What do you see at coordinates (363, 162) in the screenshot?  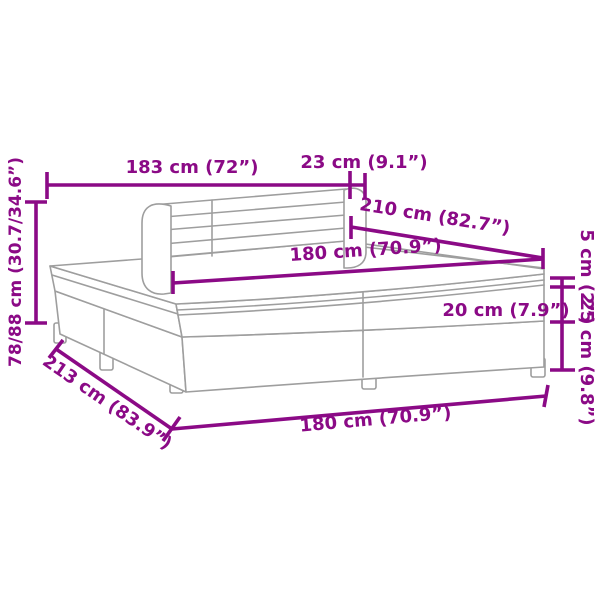 I see `dim-label-headboard-overhang: 23 cm (9.1”)` at bounding box center [363, 162].